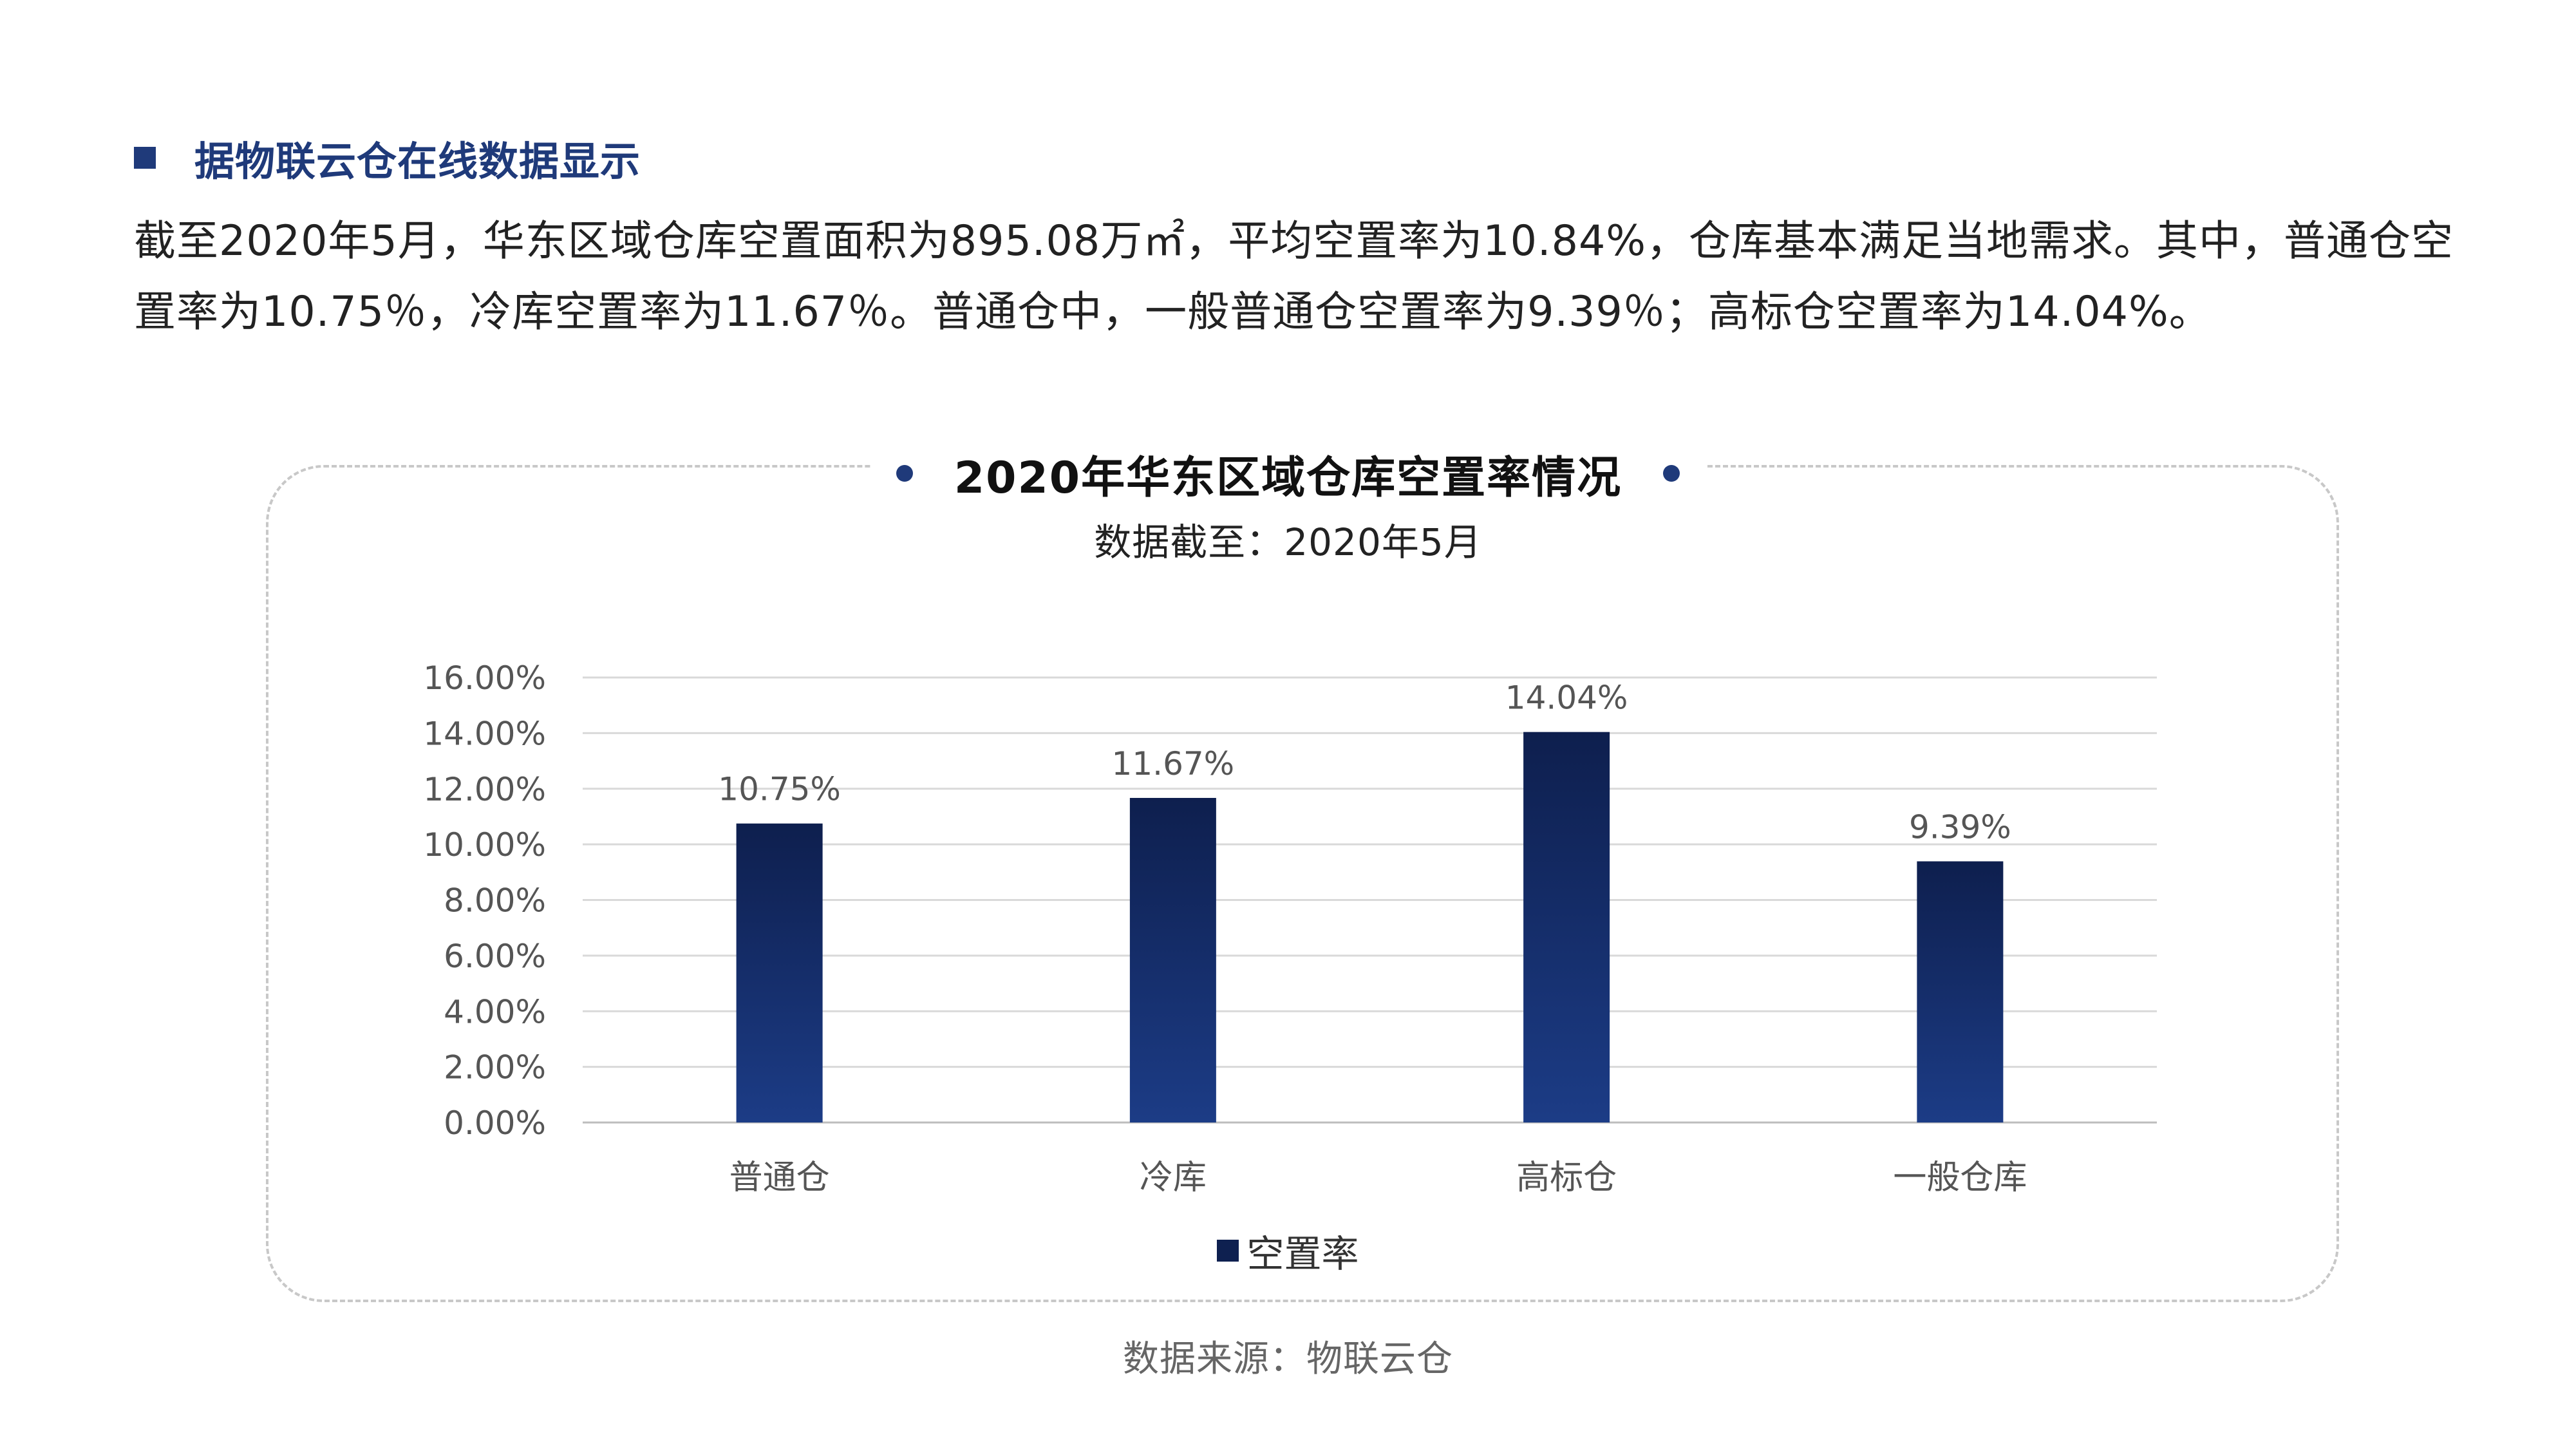 Image resolution: width=2576 pixels, height=1449 pixels. What do you see at coordinates (1228, 1251) in the screenshot?
I see `legend-swatch` at bounding box center [1228, 1251].